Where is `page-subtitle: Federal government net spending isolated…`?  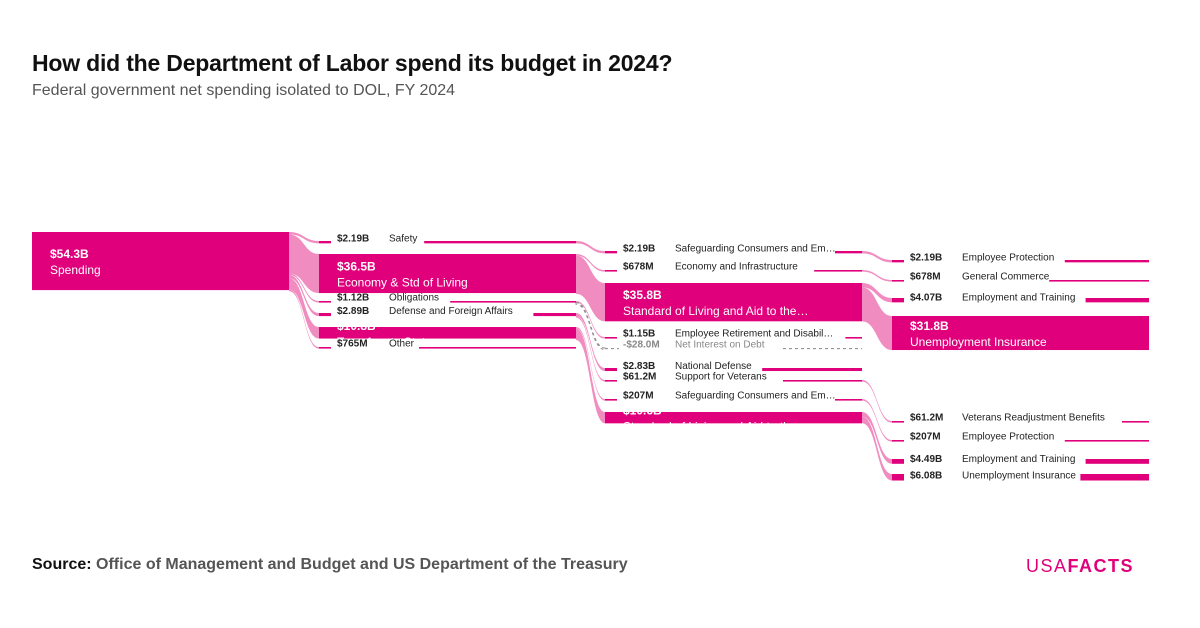
page-subtitle: Federal government net spending isolated… is located at coordinates (244, 90).